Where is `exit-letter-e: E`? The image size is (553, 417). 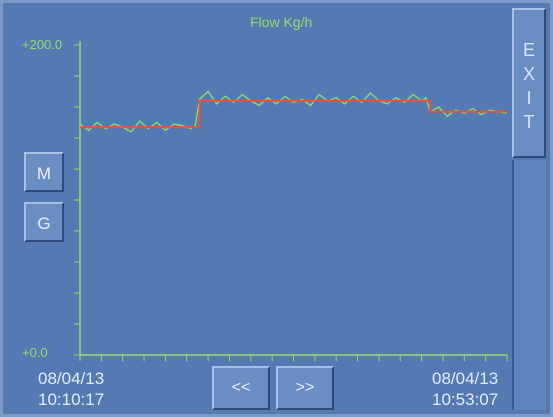
exit-letter-e: E is located at coordinates (528, 50).